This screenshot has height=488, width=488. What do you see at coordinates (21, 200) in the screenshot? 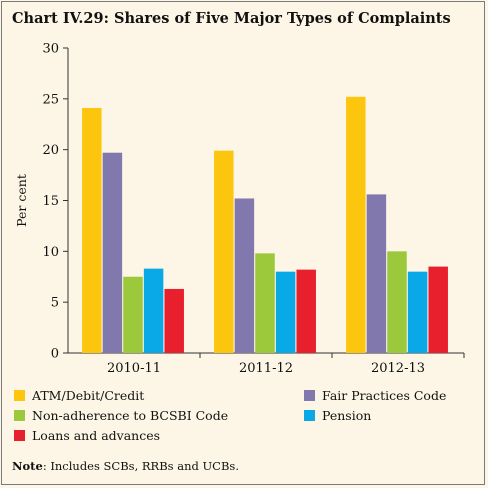
I see `y-axis-label: Per cent` at bounding box center [21, 200].